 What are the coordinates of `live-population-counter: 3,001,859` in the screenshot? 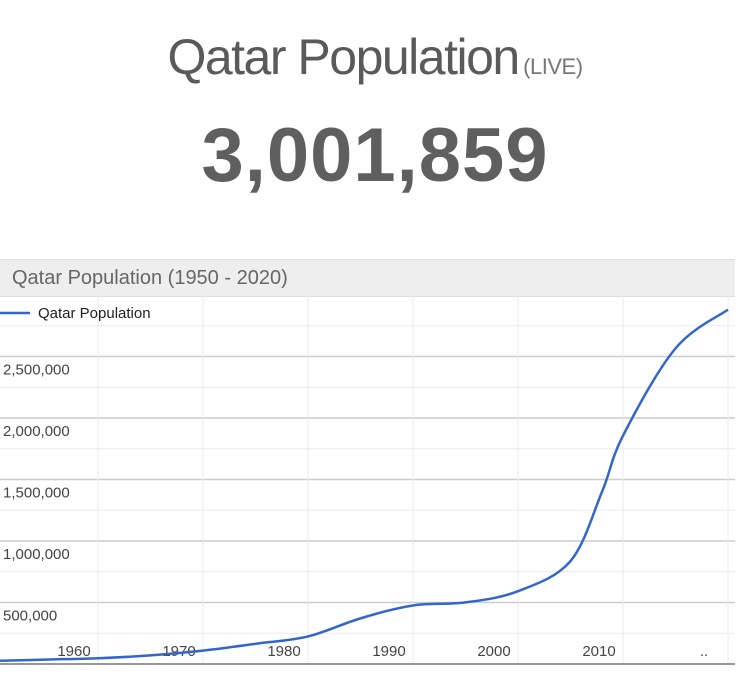 It's located at (375, 155).